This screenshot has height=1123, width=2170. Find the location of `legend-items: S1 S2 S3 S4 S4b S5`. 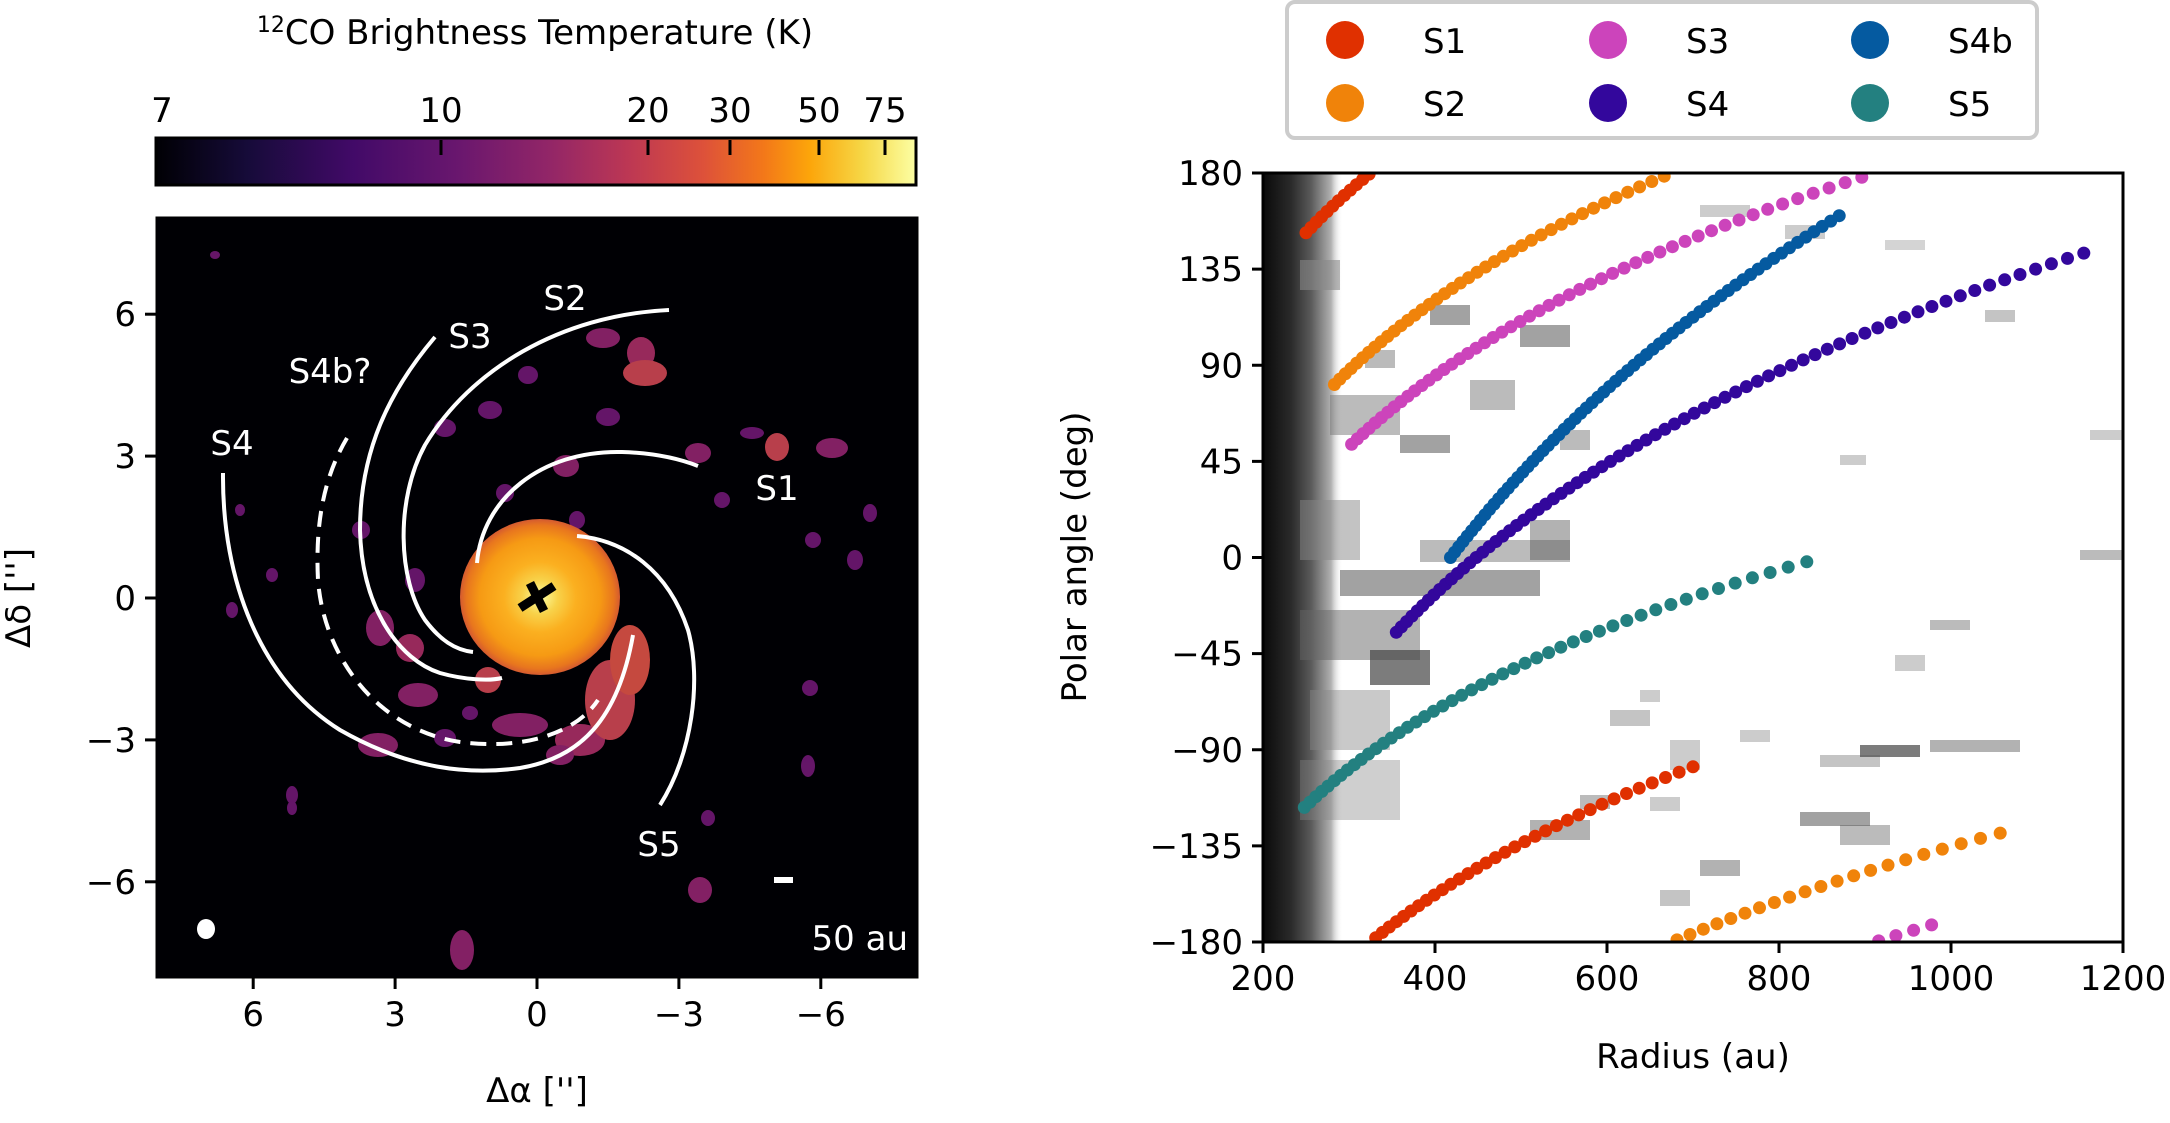

legend-items: S1 S2 S3 S4 S4b S5 is located at coordinates (1669, 73).